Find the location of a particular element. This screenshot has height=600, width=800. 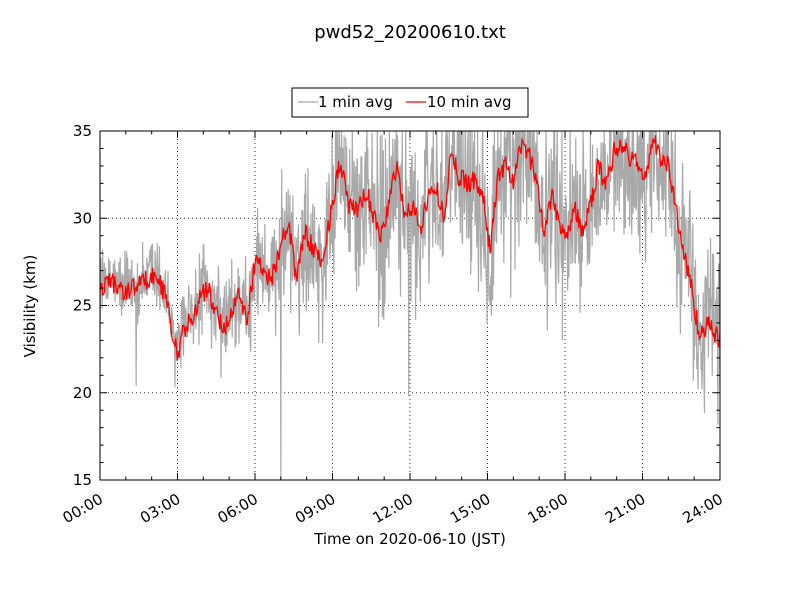

x-axis-label: Time on 2020-06-10 (JST) is located at coordinates (409, 539).